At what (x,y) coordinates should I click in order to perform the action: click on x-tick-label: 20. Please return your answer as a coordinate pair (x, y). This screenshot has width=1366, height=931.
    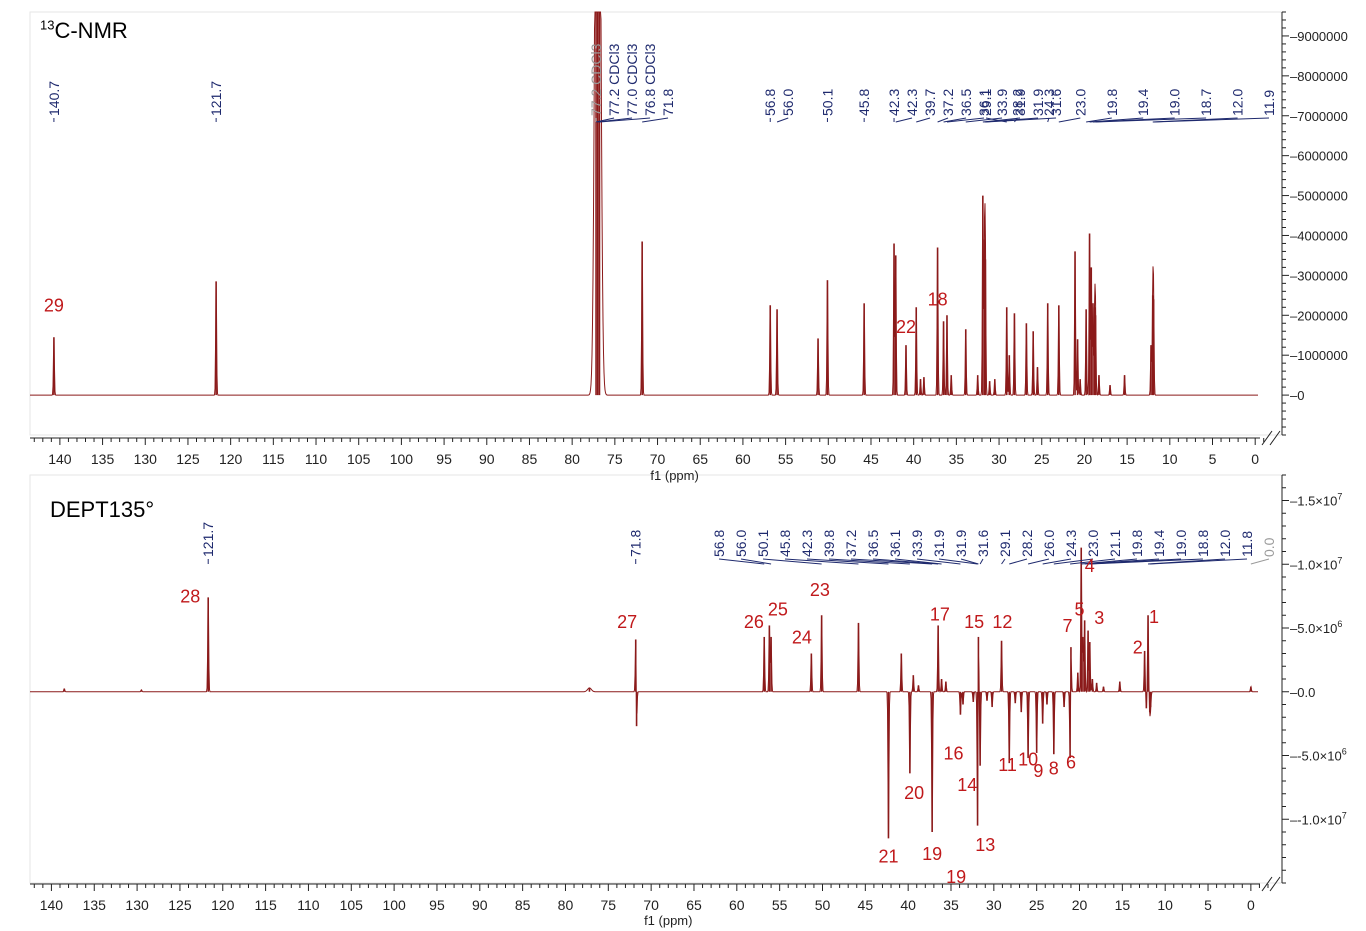
    Looking at the image, I should click on (1085, 459).